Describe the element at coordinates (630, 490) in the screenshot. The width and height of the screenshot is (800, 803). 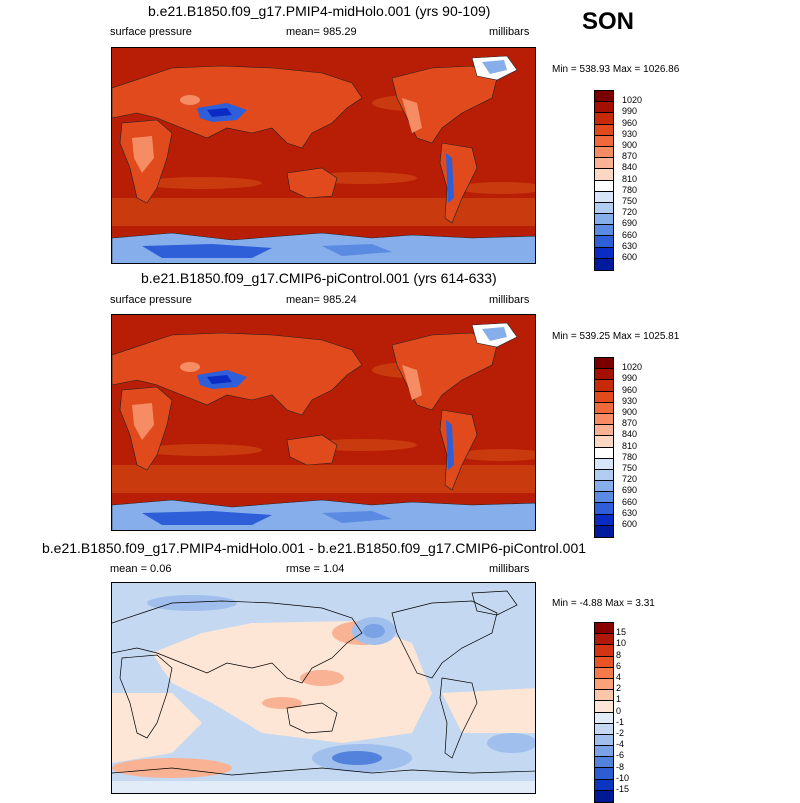
I see `panel2-colorbar-label: 690` at that location.